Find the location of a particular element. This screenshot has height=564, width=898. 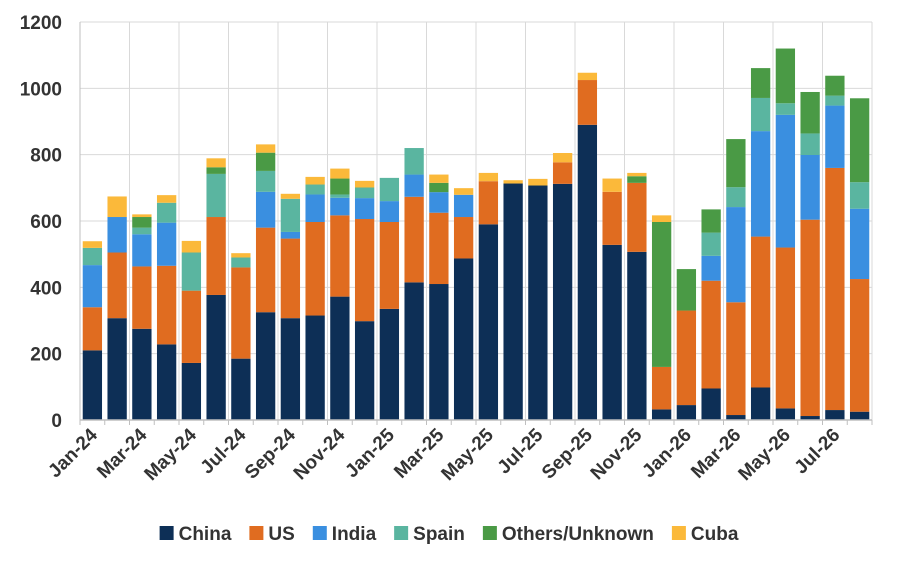

x-tick-label-sep-25: Sep-25 is located at coordinates (567, 453).